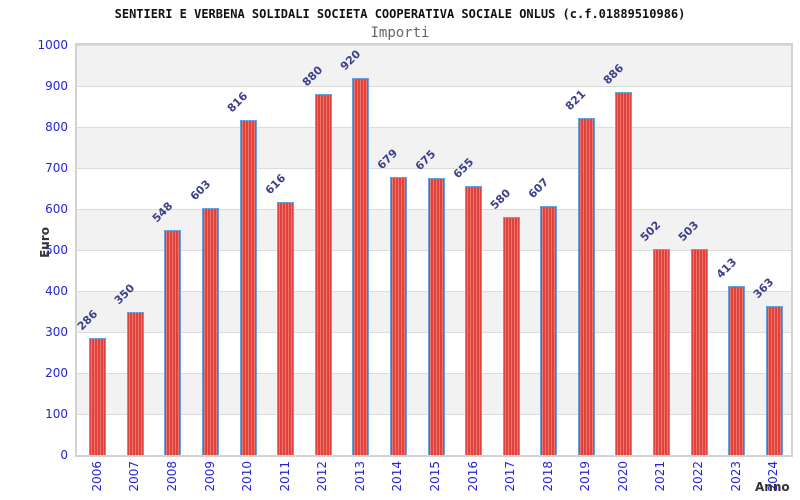  Describe the element at coordinates (624, 273) in the screenshot. I see `bar-2020` at that location.